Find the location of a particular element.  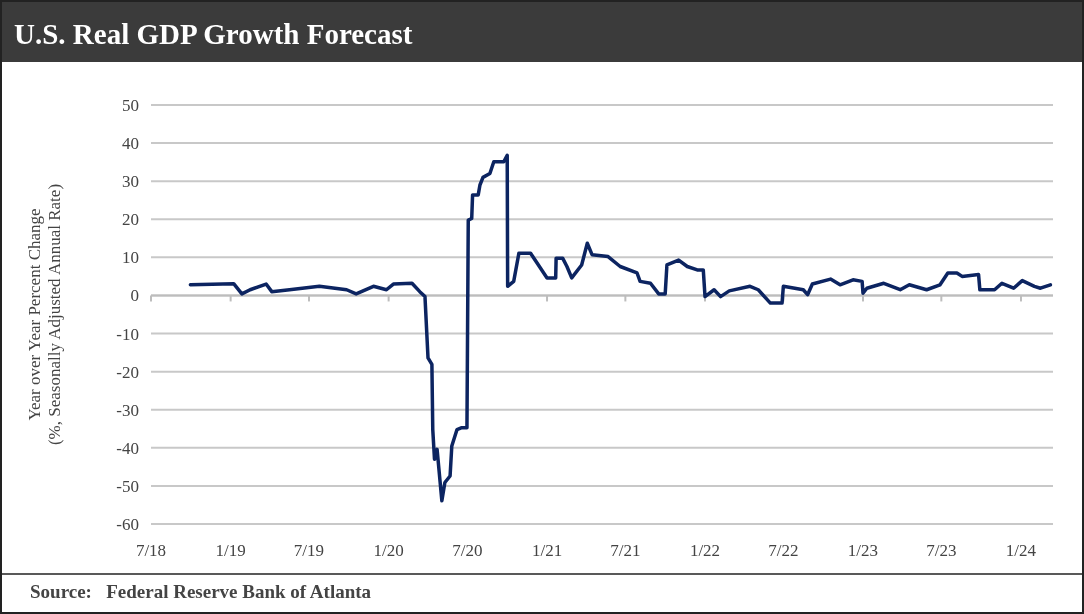

y-tick-label: 20 is located at coordinates (130, 220).